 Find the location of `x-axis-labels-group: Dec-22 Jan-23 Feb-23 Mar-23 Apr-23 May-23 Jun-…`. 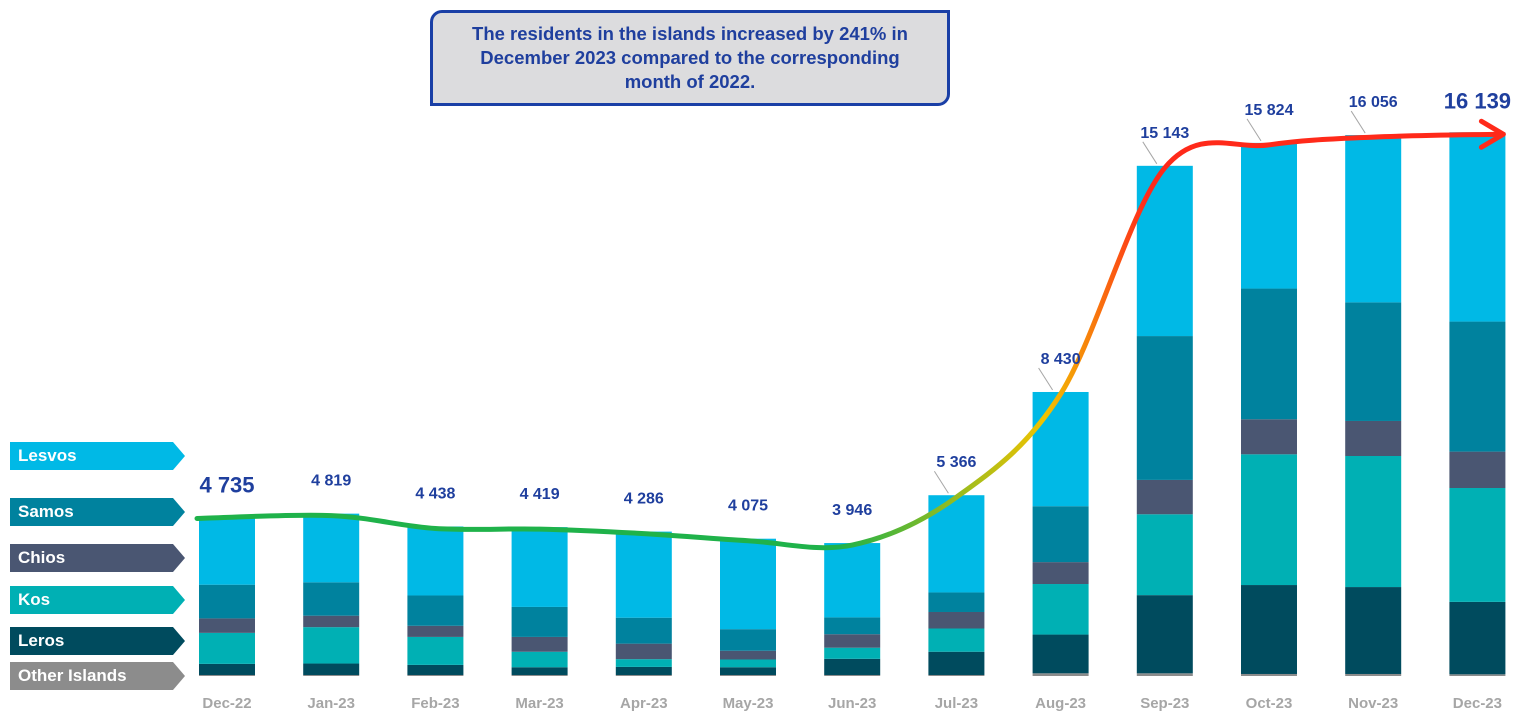

x-axis-labels-group: Dec-22 Jan-23 Feb-23 Mar-23 Apr-23 May-23 Jun-… is located at coordinates (852, 703).